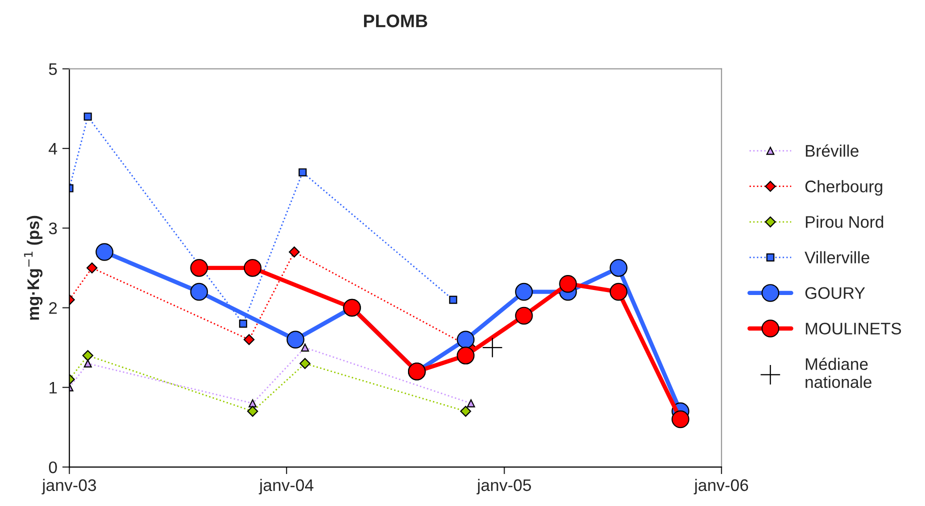 The image size is (925, 506). What do you see at coordinates (843, 188) in the screenshot?
I see `legend-label: Cherbourg` at bounding box center [843, 188].